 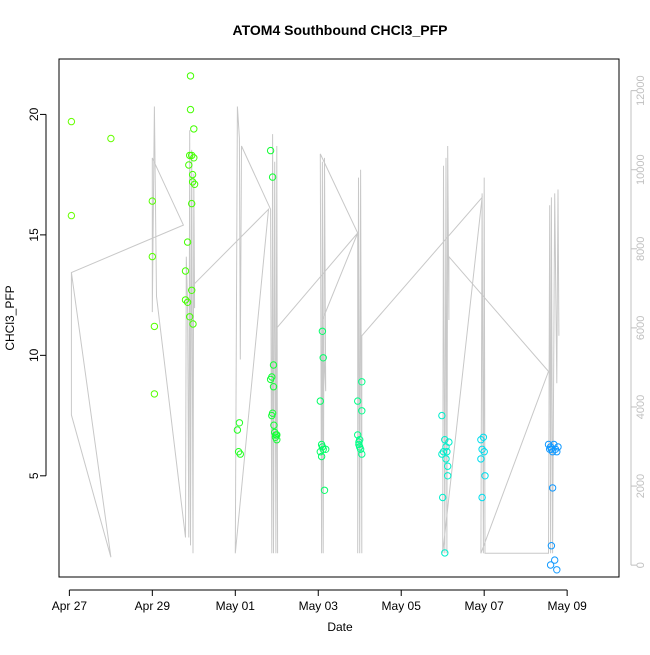 I want to click on x-tick-label: May 09, so click(x=567, y=606).